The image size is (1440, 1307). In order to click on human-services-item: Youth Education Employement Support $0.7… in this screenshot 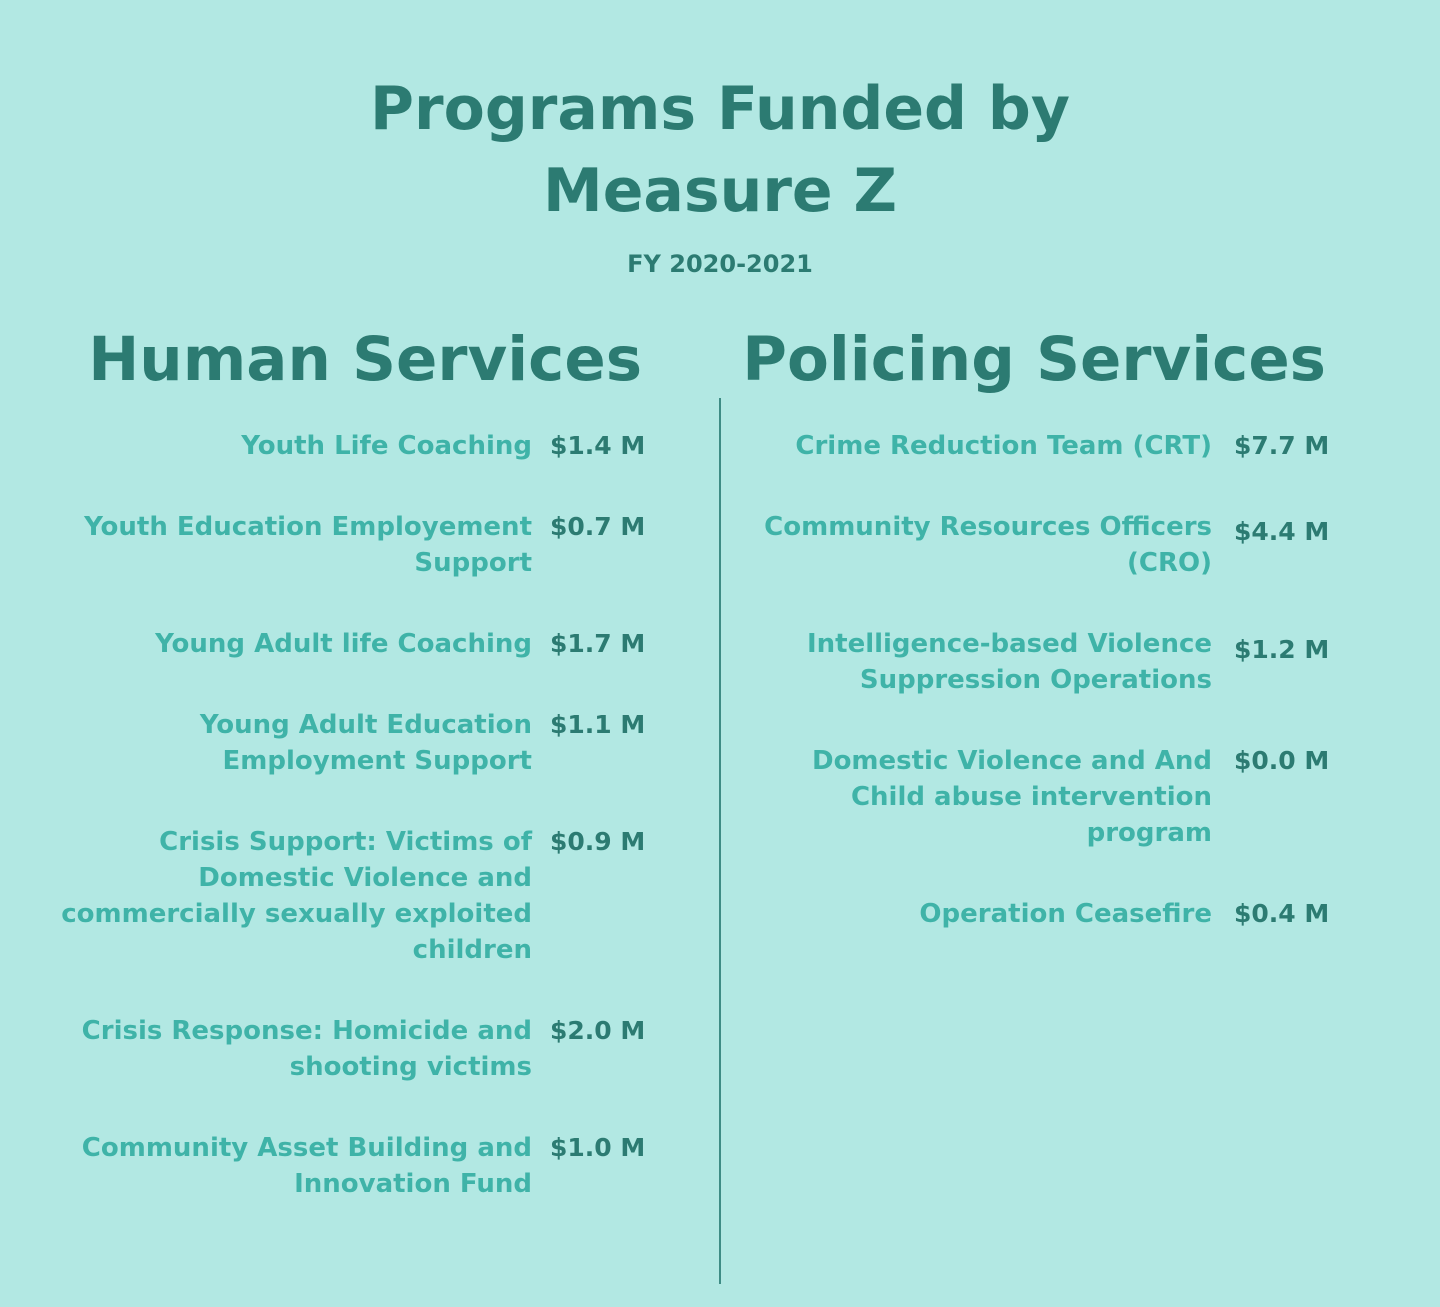, I will do `click(365, 545)`.